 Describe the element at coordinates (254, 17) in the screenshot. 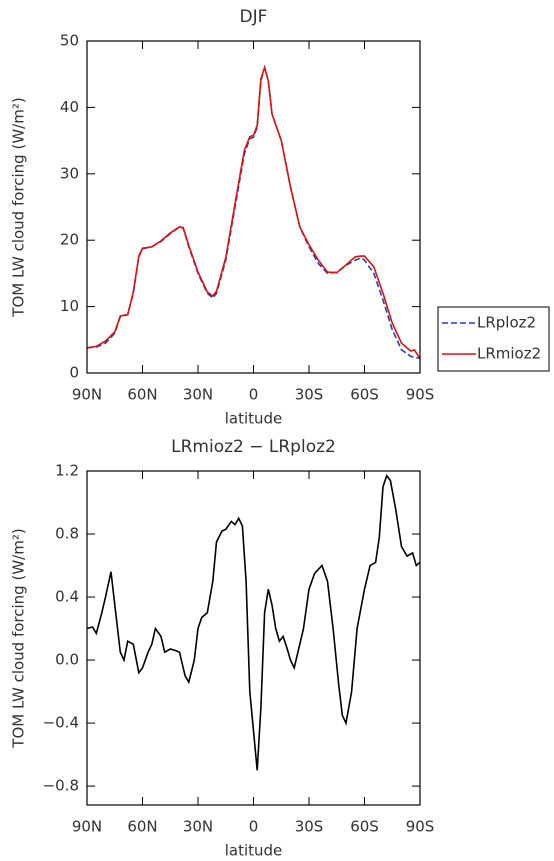

I see `chart-title: DJF` at that location.